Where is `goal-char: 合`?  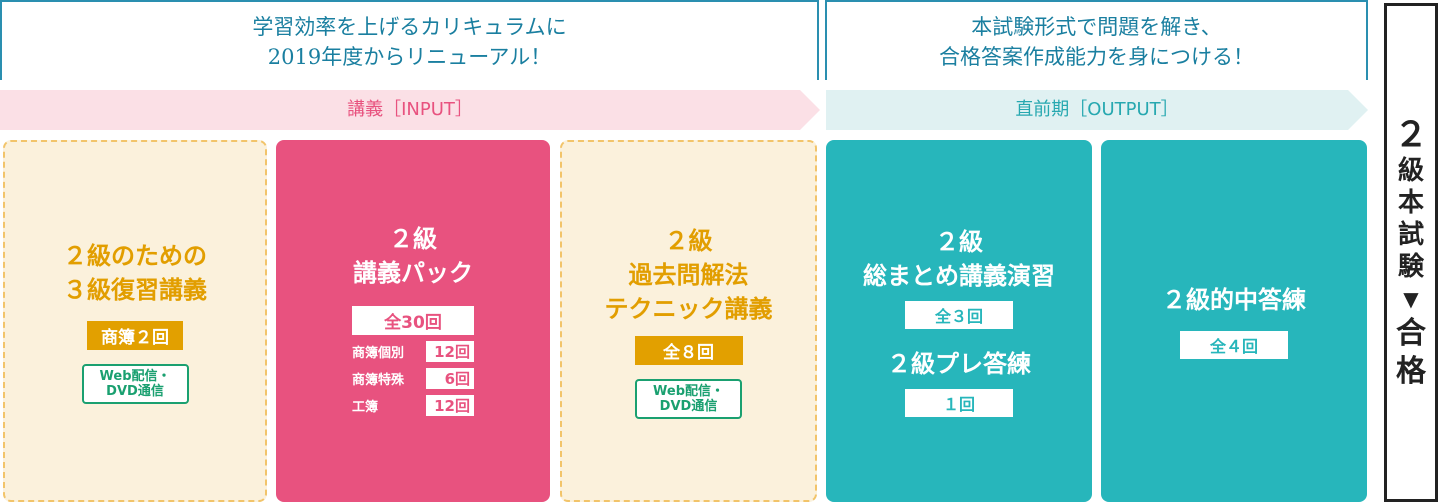
goal-char: 合 is located at coordinates (1411, 333).